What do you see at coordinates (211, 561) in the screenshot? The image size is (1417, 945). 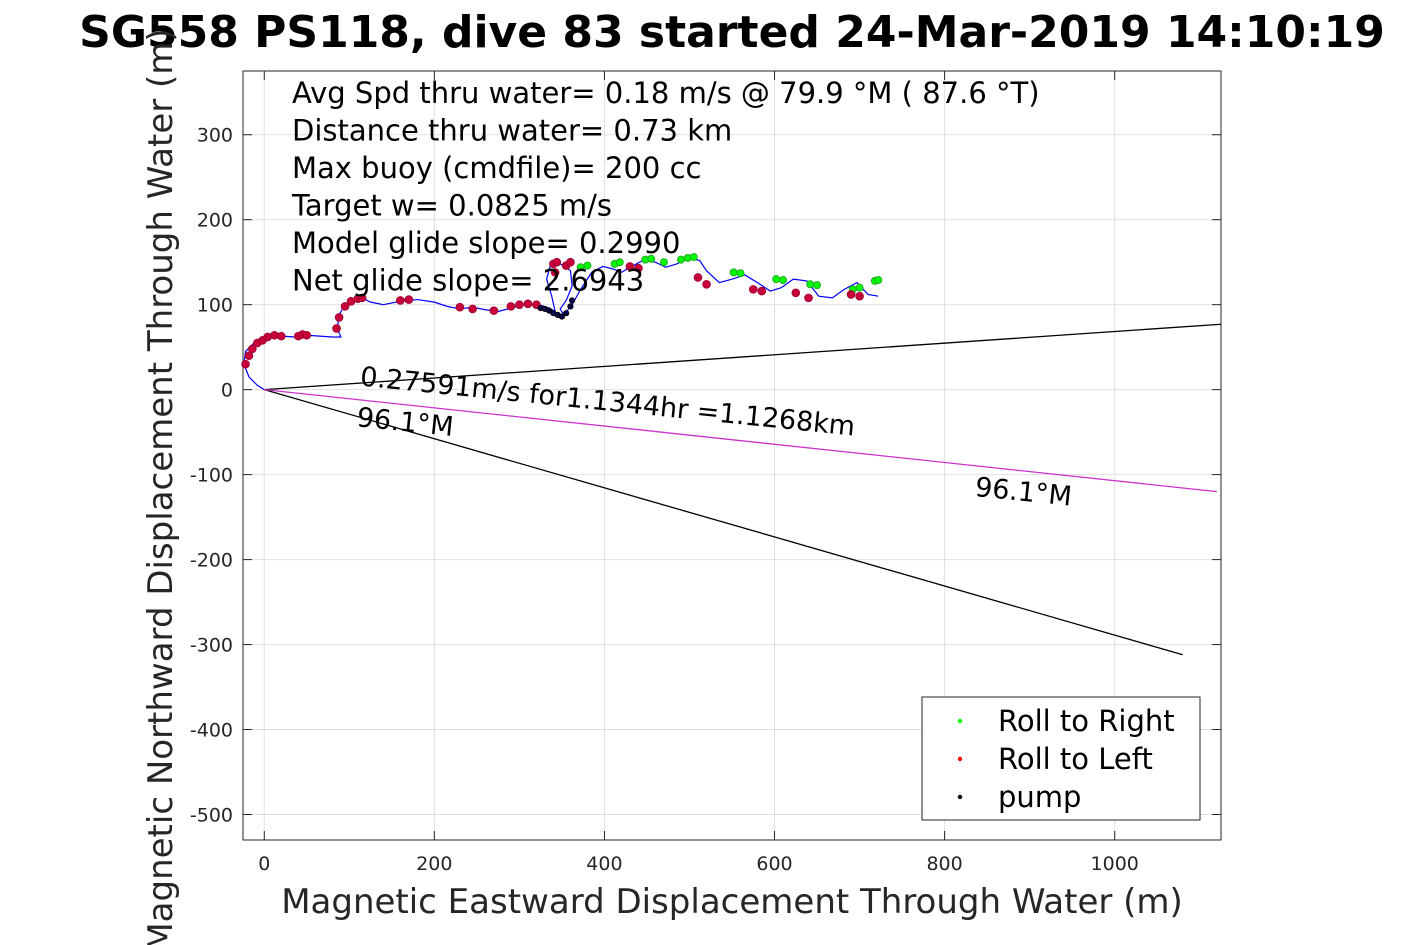 I see `y-tick-label: -200` at bounding box center [211, 561].